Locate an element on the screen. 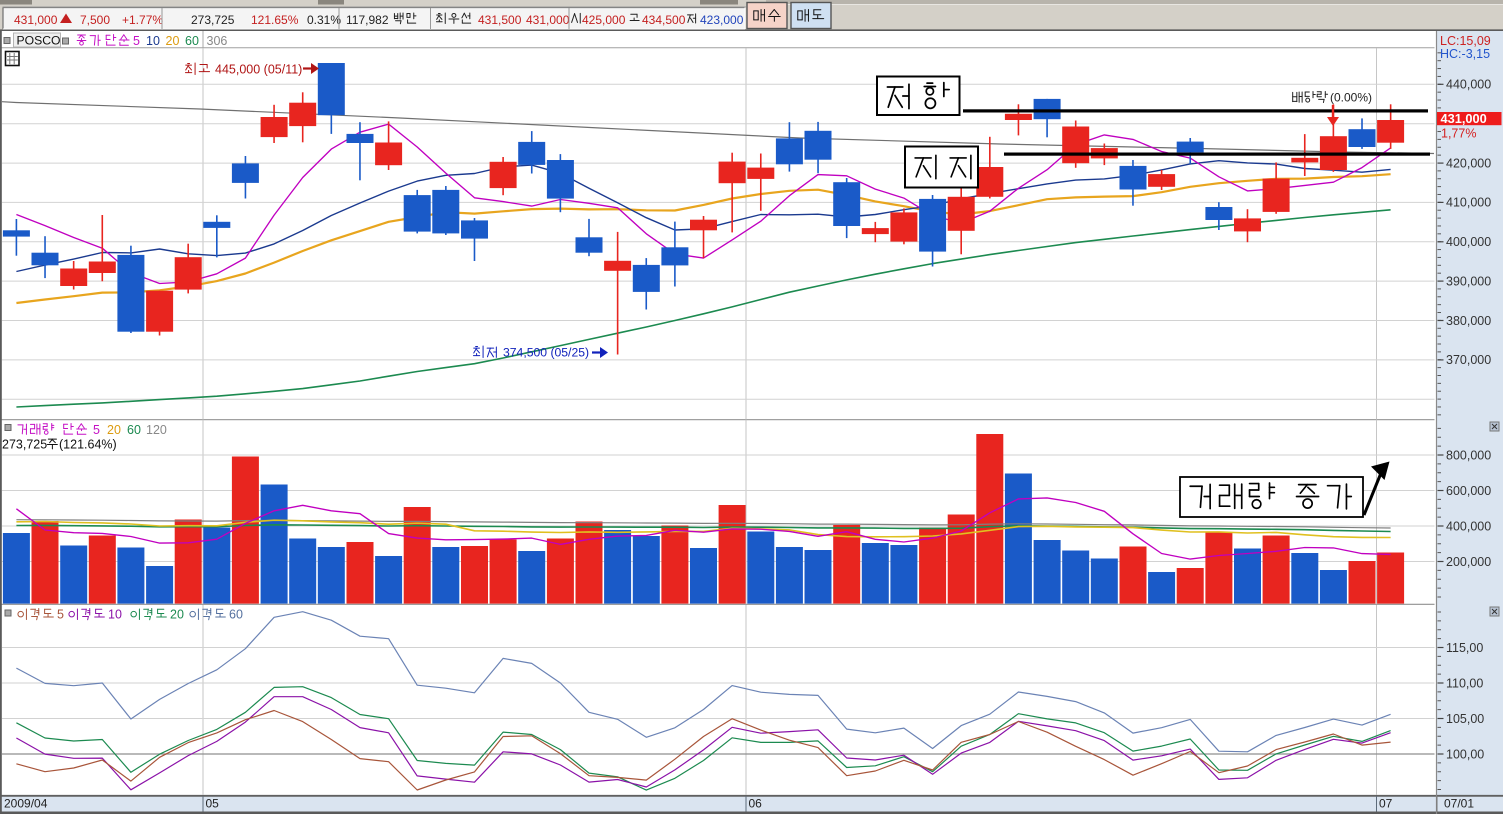 Image resolution: width=1503 pixels, height=814 pixels. svg-text: 100,00 is located at coordinates (1465, 754).